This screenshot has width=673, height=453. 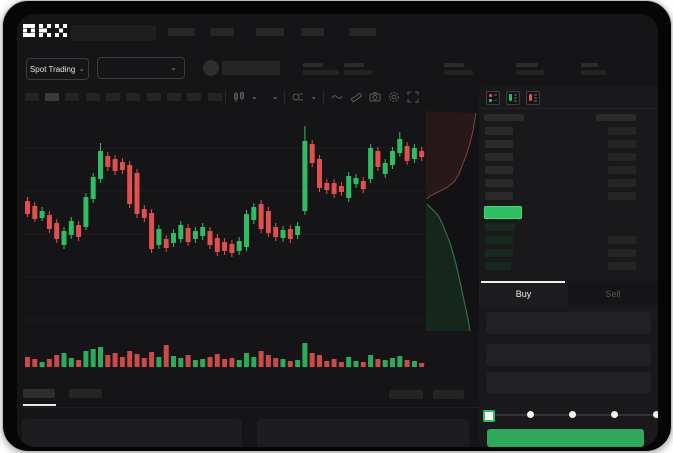 What do you see at coordinates (493, 98) in the screenshot?
I see `orderbook-split-view-icon` at bounding box center [493, 98].